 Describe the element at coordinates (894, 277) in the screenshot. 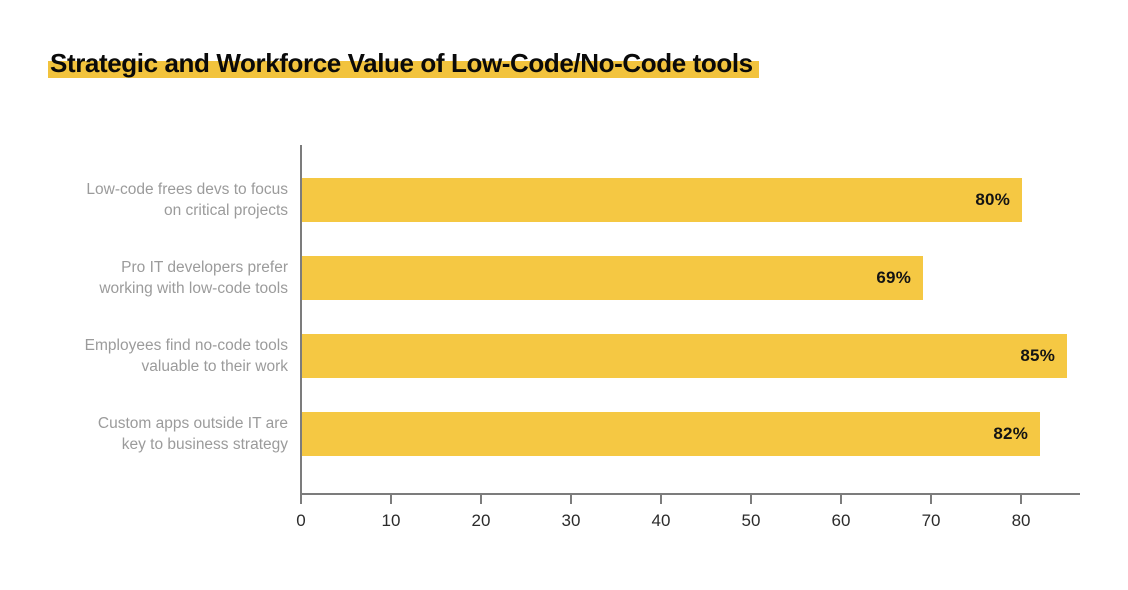

I see `bar-value-label: 69%` at that location.